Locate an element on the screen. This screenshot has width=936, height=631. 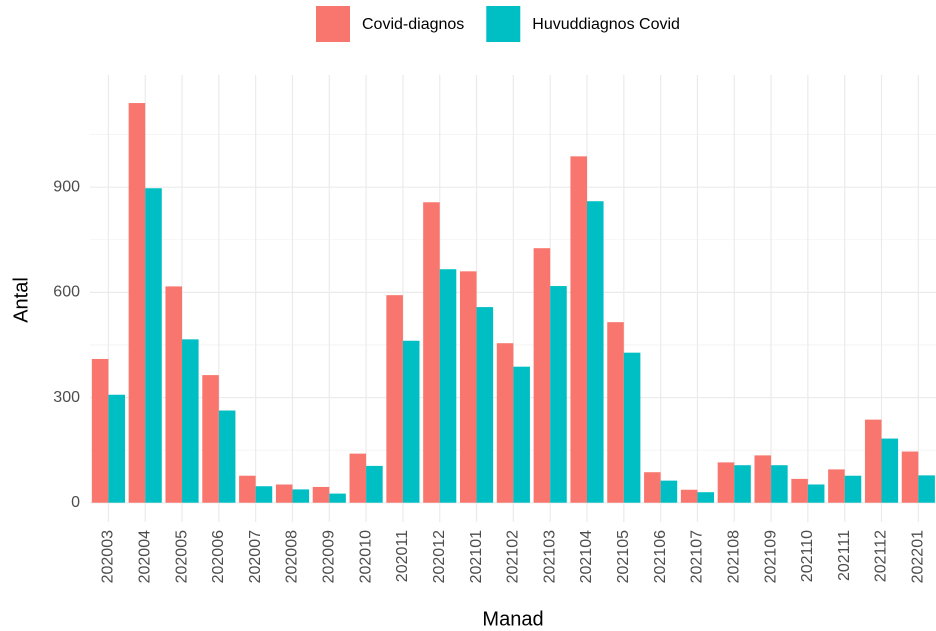
x-tick-label: 202011 is located at coordinates (402, 556).